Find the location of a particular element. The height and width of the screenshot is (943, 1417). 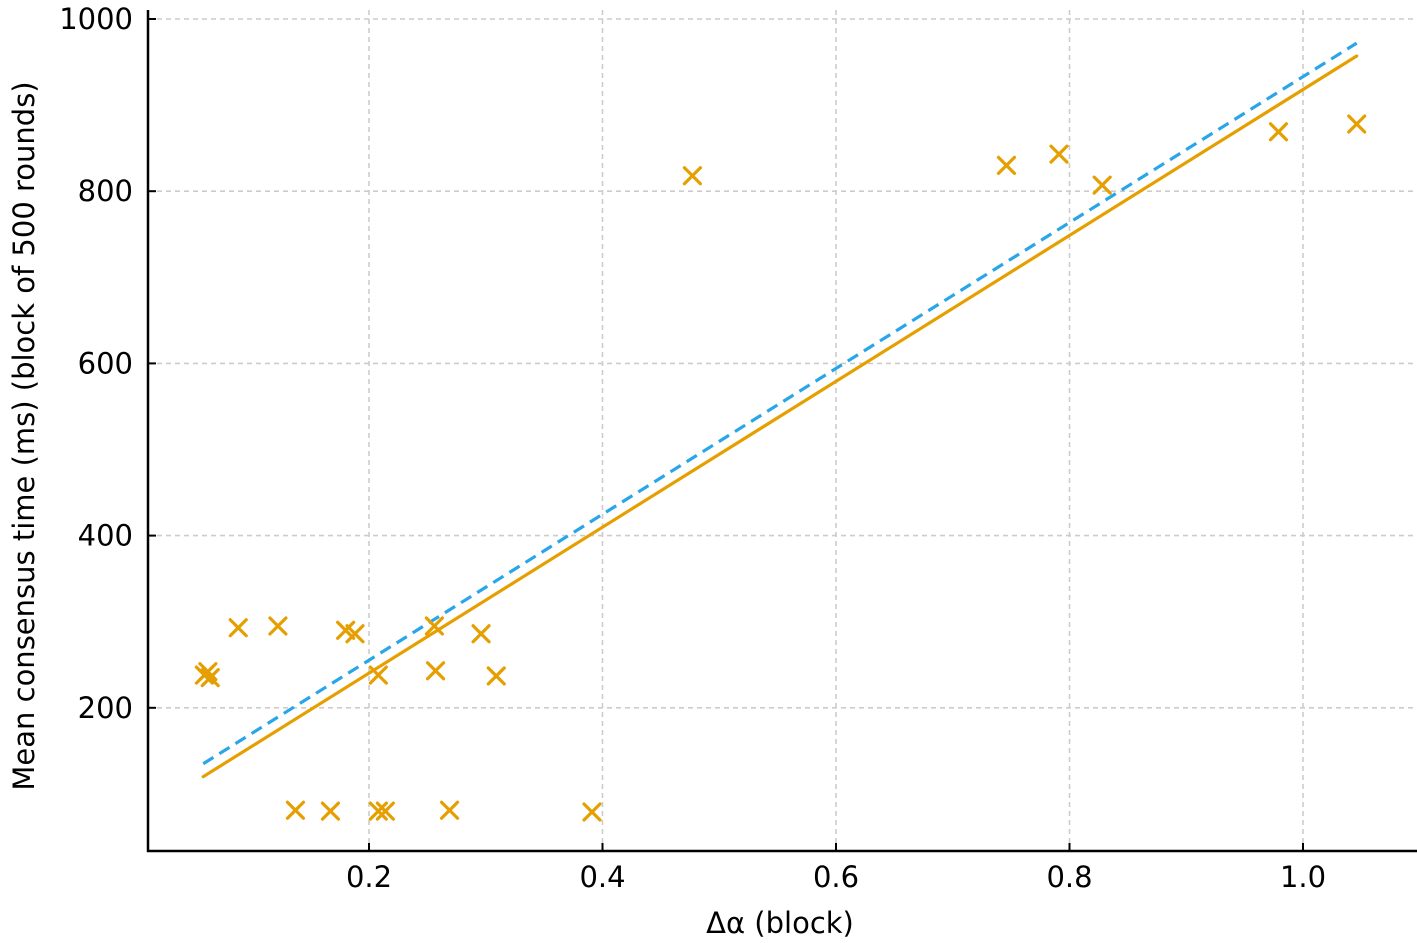

y-tick-label: 600 is located at coordinates (105, 363).